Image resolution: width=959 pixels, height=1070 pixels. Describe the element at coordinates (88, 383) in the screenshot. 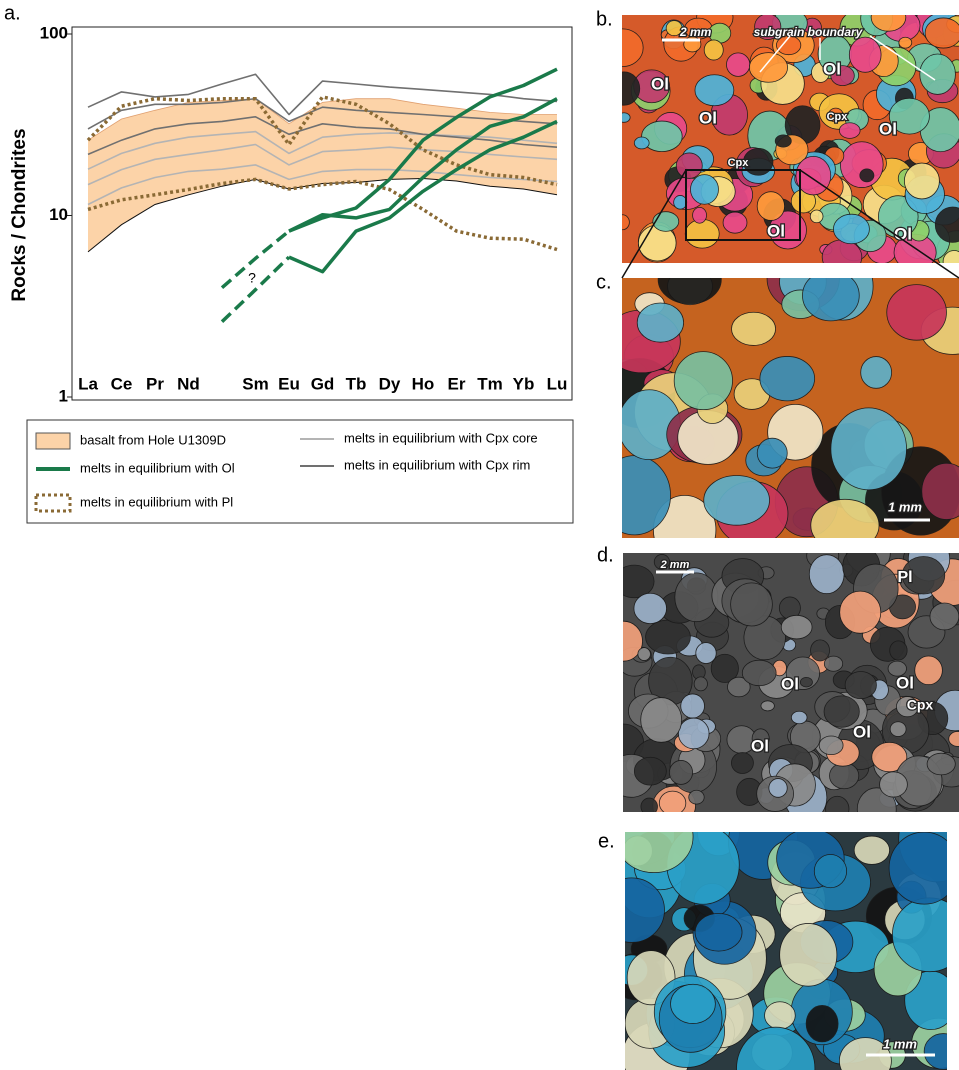

I see `x-tick-label: La` at that location.